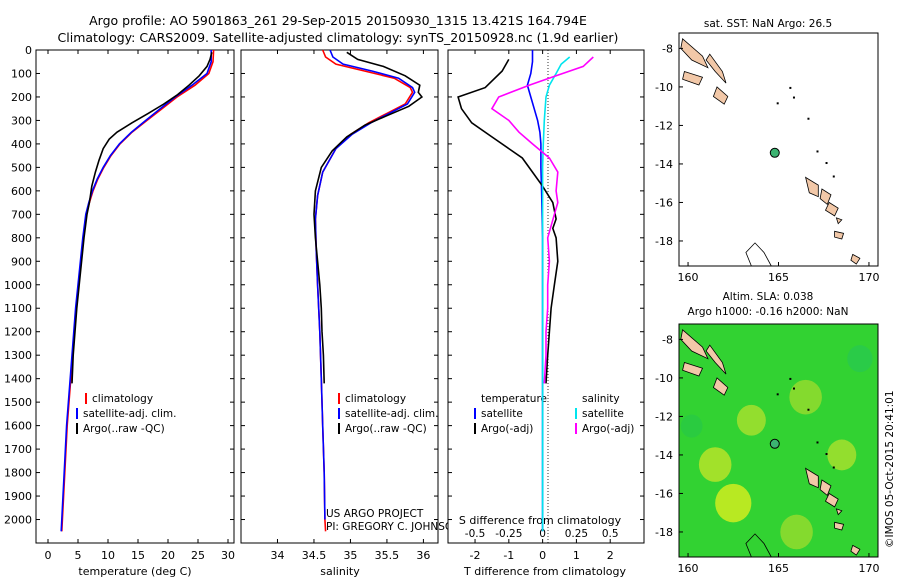  Describe the element at coordinates (576, 555) in the screenshot. I see `x-tick-label: 1` at that location.